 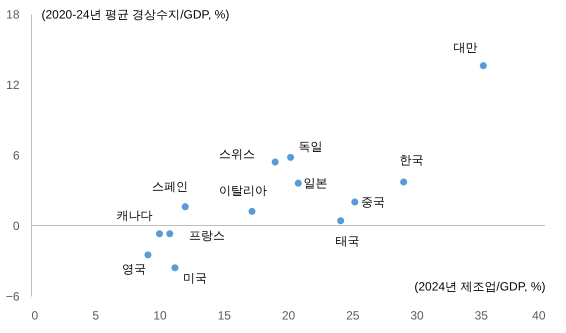 I want to click on annotation: 영국, so click(x=134, y=269).